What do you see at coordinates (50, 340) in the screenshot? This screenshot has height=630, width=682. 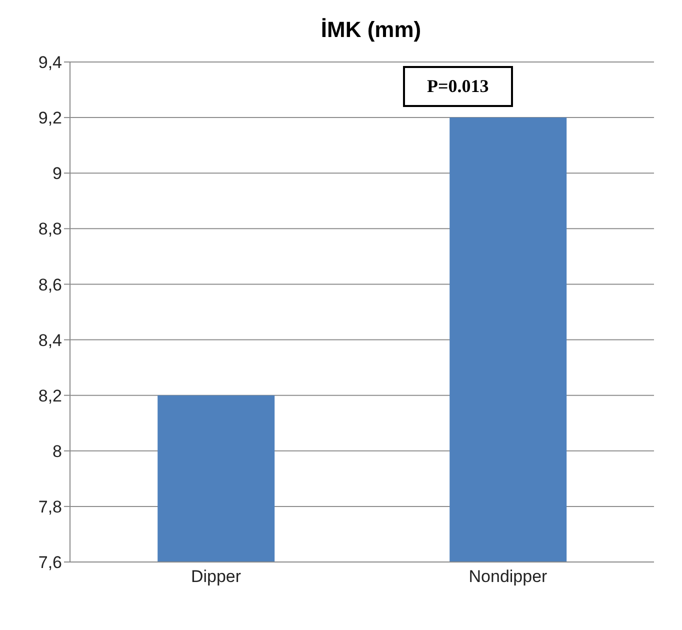 I see `y-tick-label: 8,4` at bounding box center [50, 340].